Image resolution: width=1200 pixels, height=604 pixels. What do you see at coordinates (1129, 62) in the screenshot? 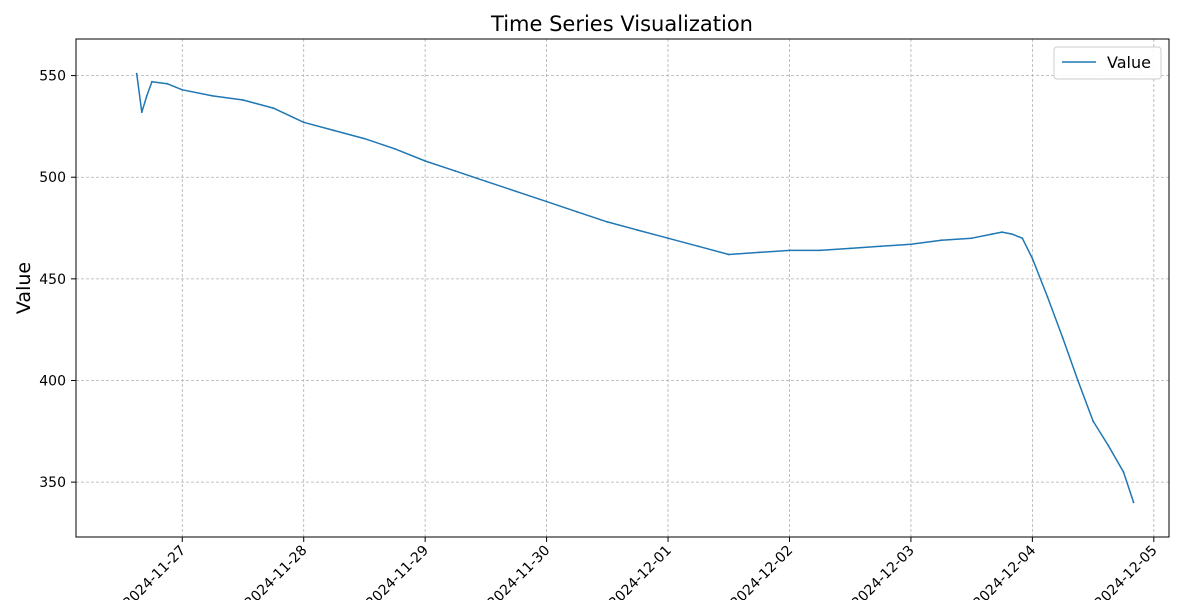
I see `legend-label-value: Value` at bounding box center [1129, 62].